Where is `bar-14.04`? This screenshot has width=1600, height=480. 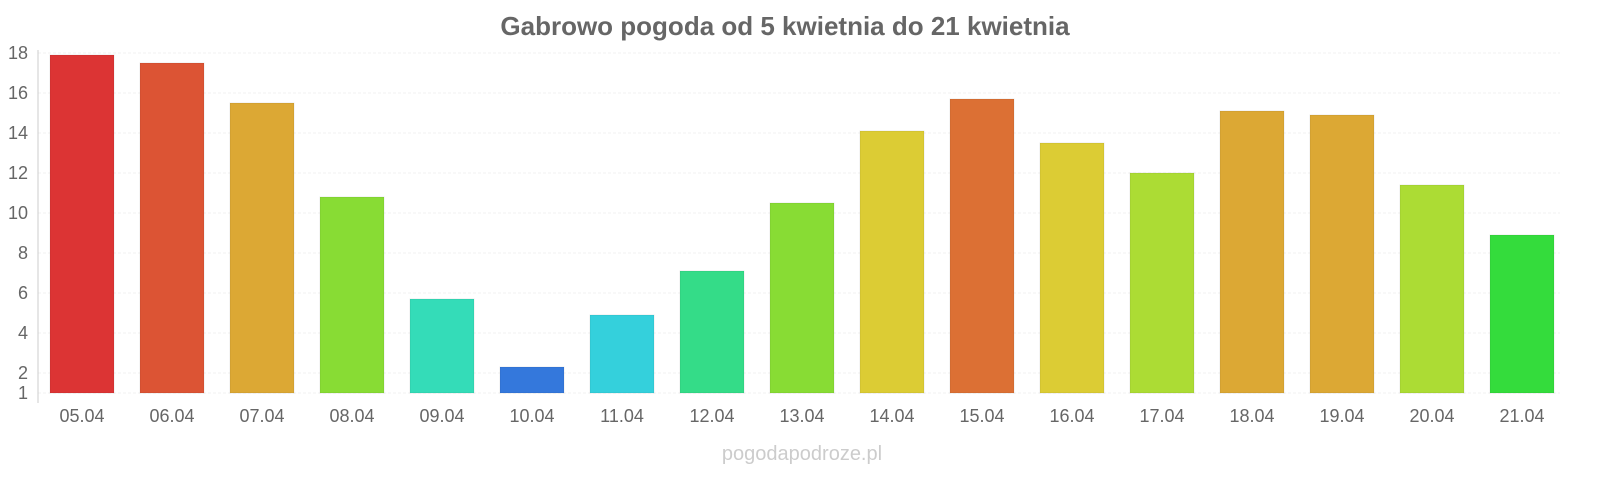
bar-14.04 is located at coordinates (892, 262).